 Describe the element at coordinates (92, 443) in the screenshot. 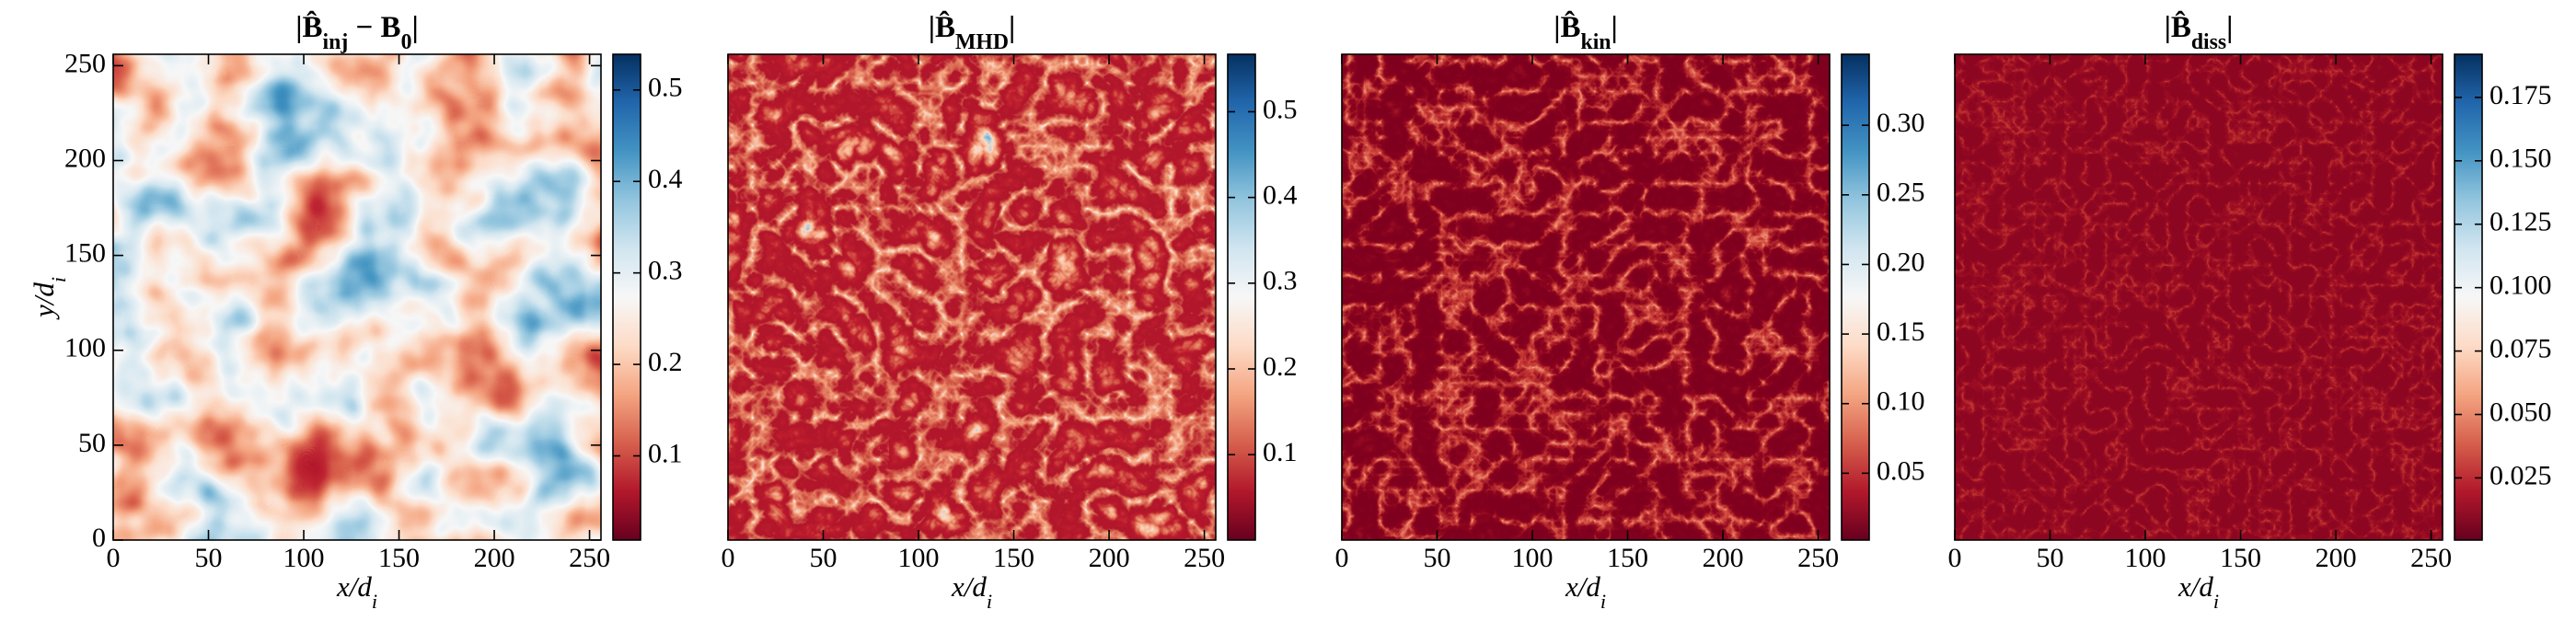

I see `y-tick-label: 50` at that location.